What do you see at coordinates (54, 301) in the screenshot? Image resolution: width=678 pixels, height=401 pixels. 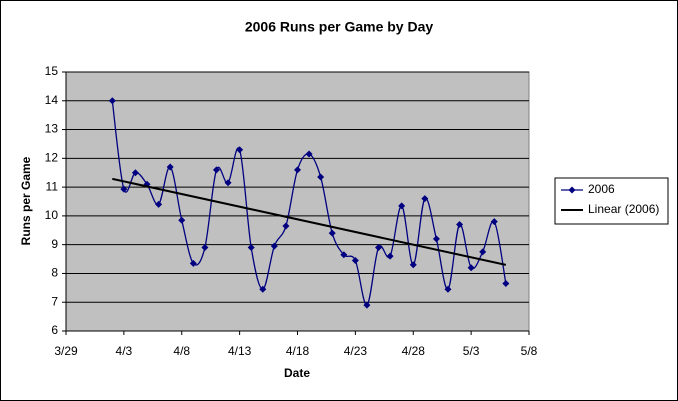 I see `y-tick-label: 7` at bounding box center [54, 301].